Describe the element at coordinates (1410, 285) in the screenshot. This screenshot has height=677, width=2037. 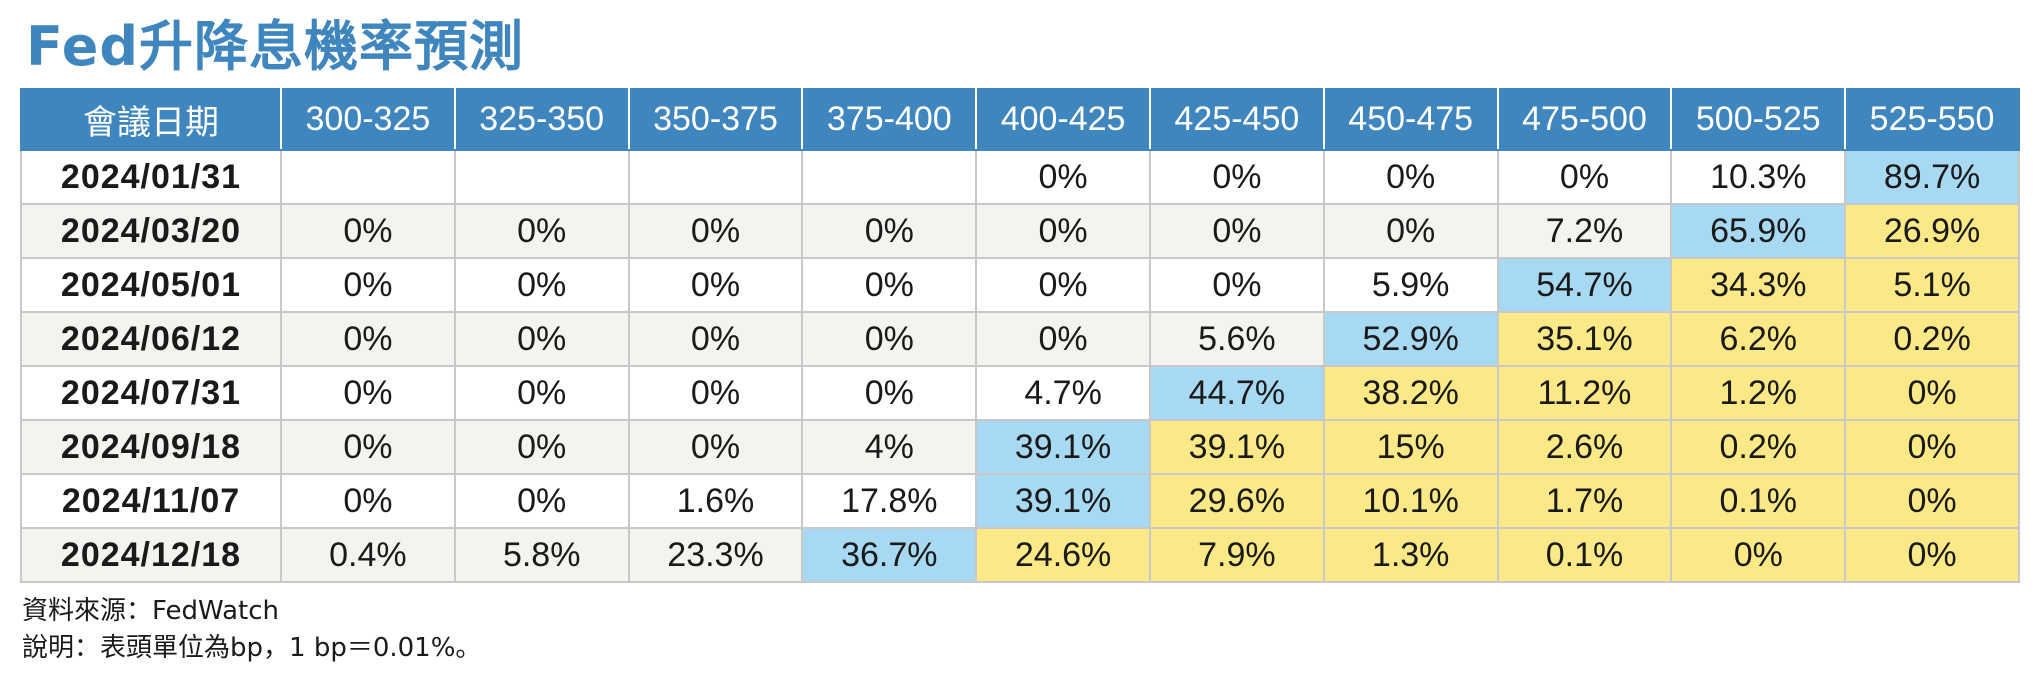
I see `probability-cell: 5.9%` at that location.